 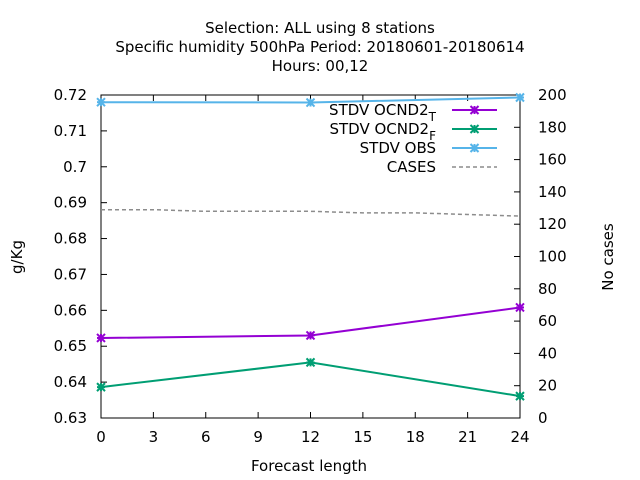 I want to click on y2-tick-label: 160, so click(x=552, y=160).